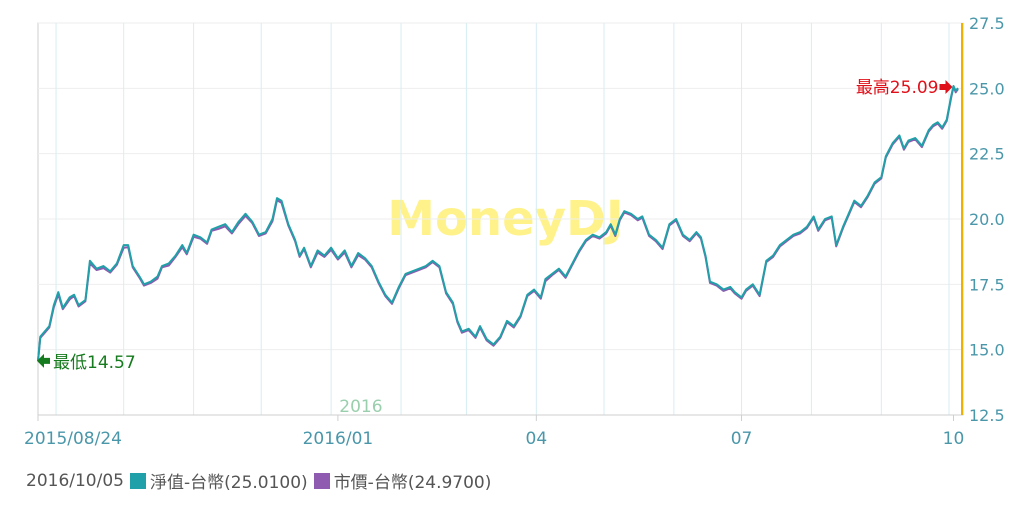 This screenshot has height=508, width=1024. I want to click on high-annotation-label: 最高25.09, so click(897, 88).